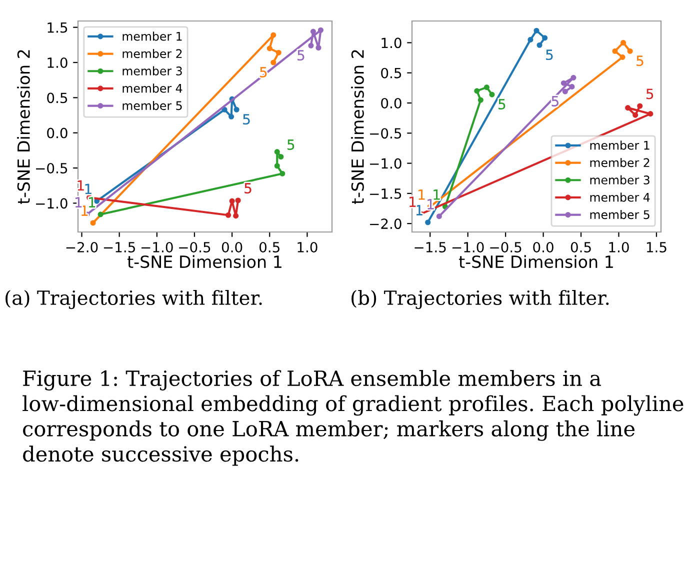 The width and height of the screenshot is (692, 571). Describe the element at coordinates (386, 224) in the screenshot. I see `y-tick-label: −2.0` at that location.